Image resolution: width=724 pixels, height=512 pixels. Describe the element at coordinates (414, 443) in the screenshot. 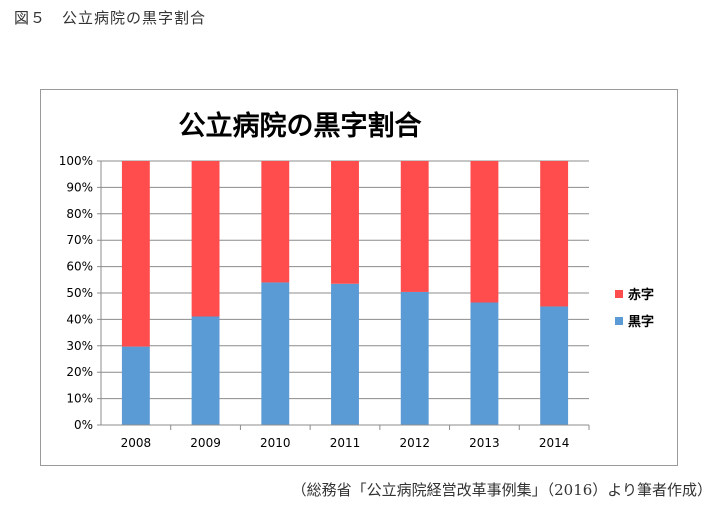

I see `x-tick-label: 2012` at that location.